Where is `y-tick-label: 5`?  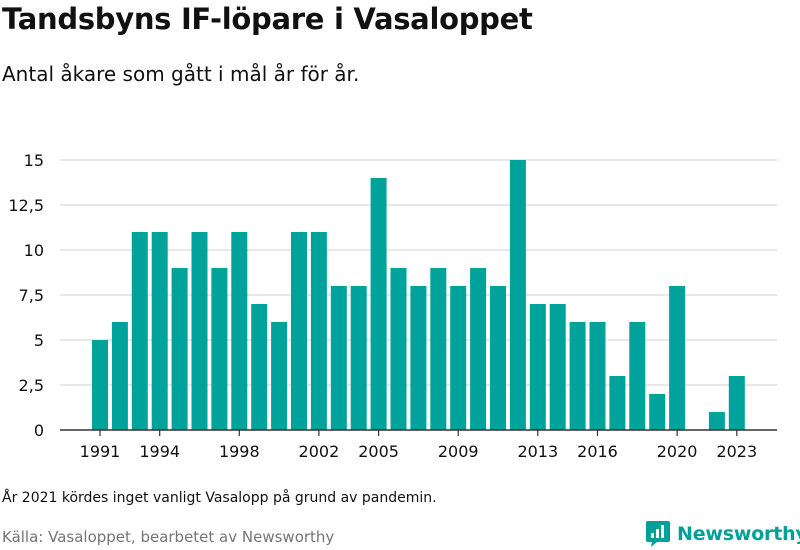
y-tick-label: 5 is located at coordinates (39, 340).